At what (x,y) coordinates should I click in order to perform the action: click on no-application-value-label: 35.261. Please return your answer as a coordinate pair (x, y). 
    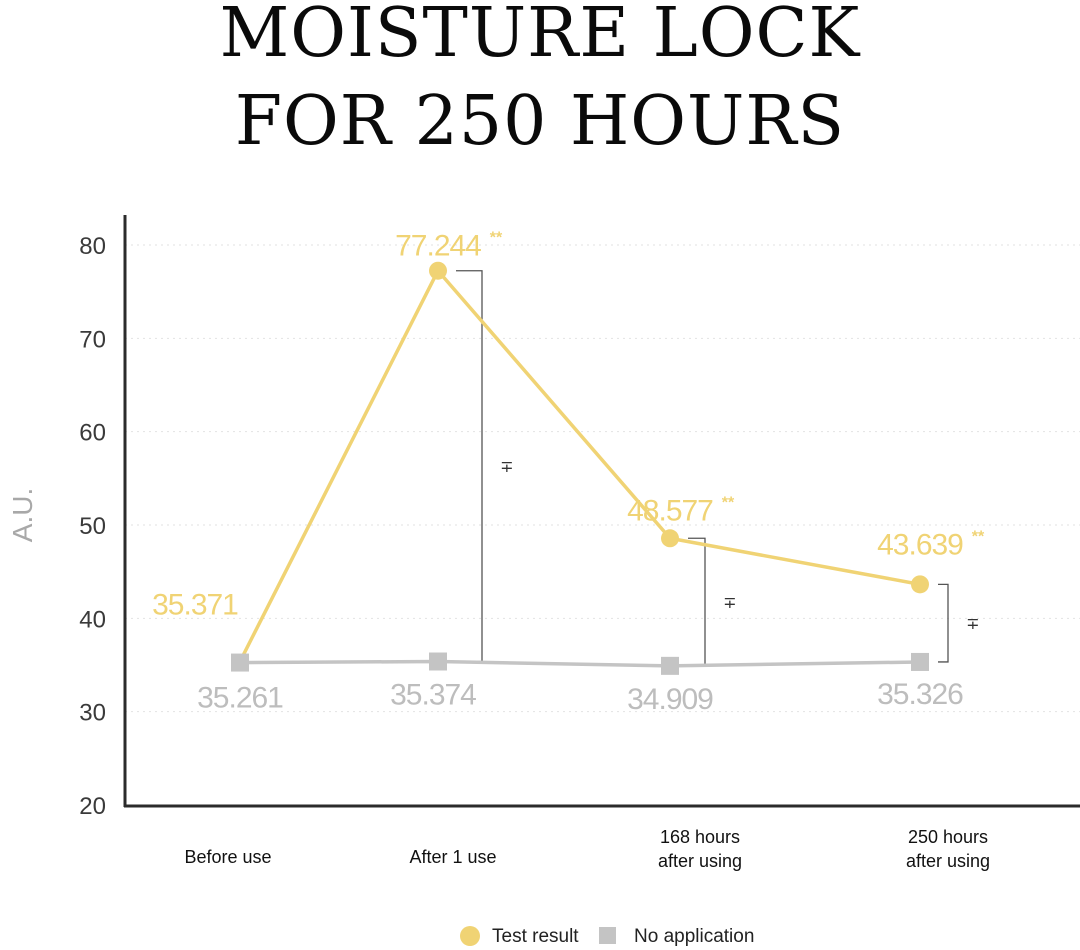
    Looking at the image, I should click on (240, 698).